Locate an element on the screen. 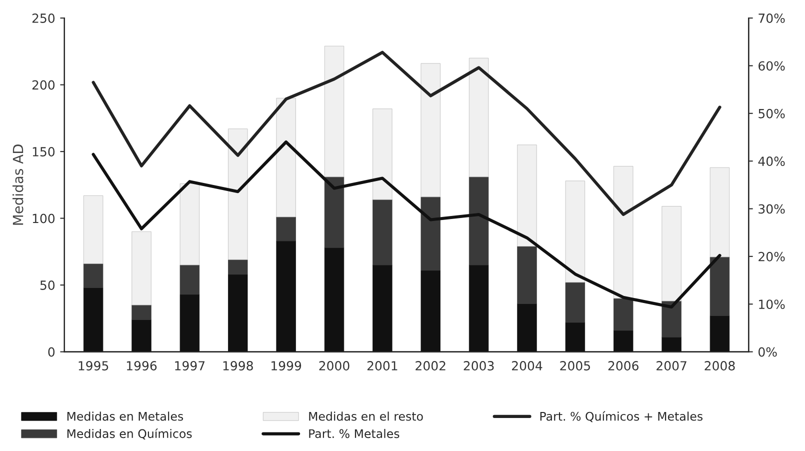 This screenshot has width=805, height=451. y2-tick-label: 50% is located at coordinates (771, 113).